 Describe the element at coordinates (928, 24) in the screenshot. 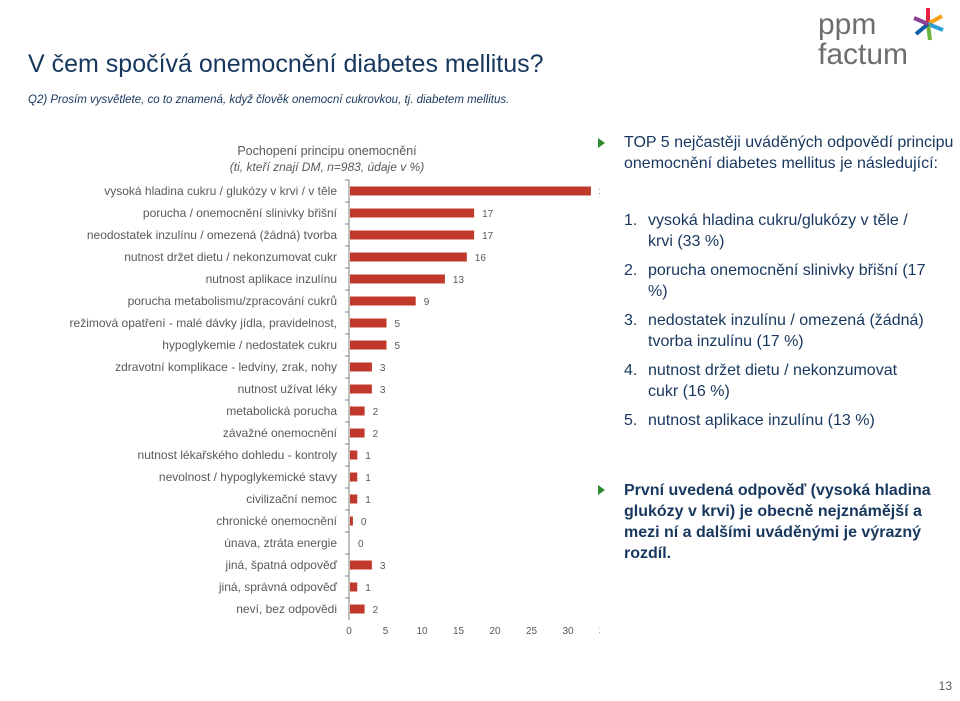

I see `star-burst-icon` at that location.